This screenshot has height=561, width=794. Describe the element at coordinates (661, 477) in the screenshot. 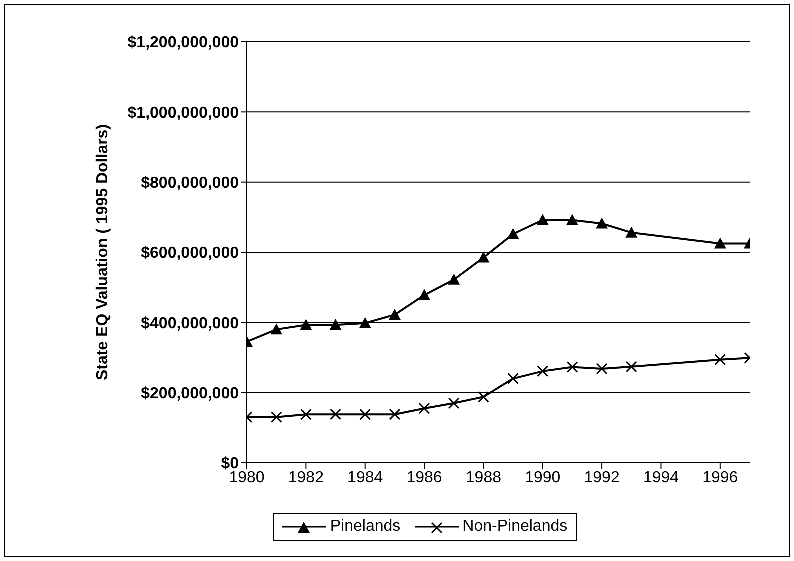

I see `x-tick-label: 1994` at that location.